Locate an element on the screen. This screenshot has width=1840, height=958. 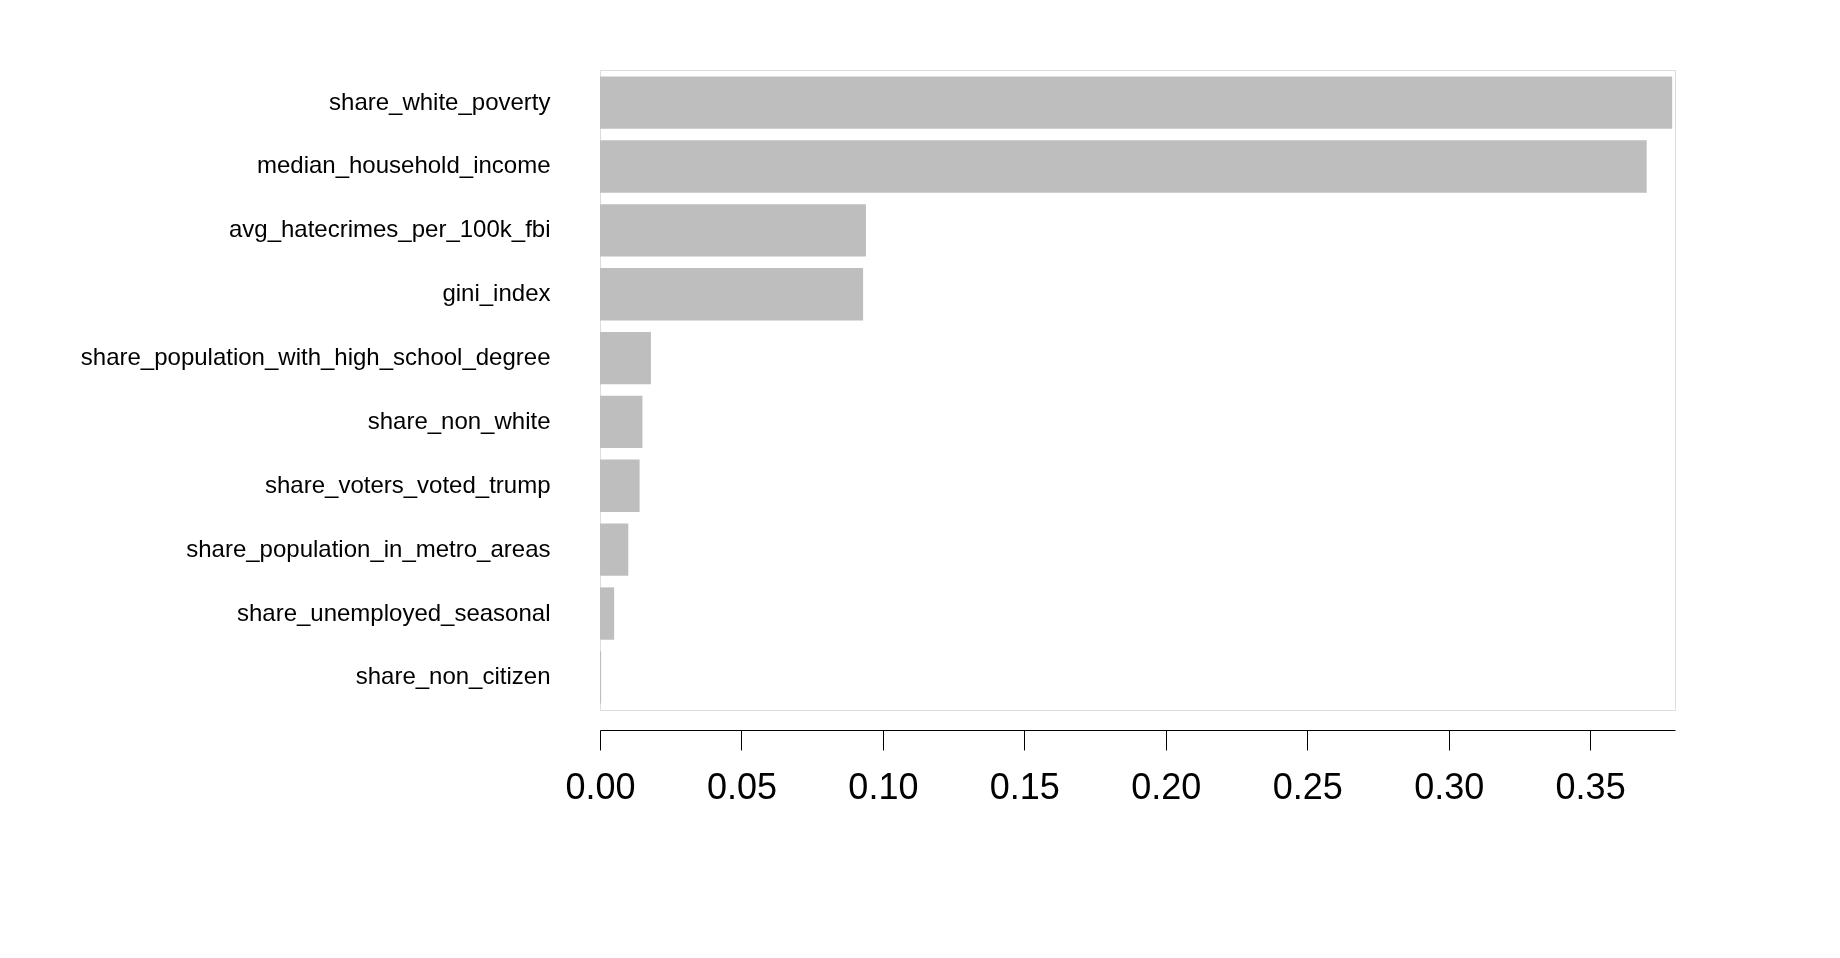
x-tick-label: 0.10 is located at coordinates (883, 786).